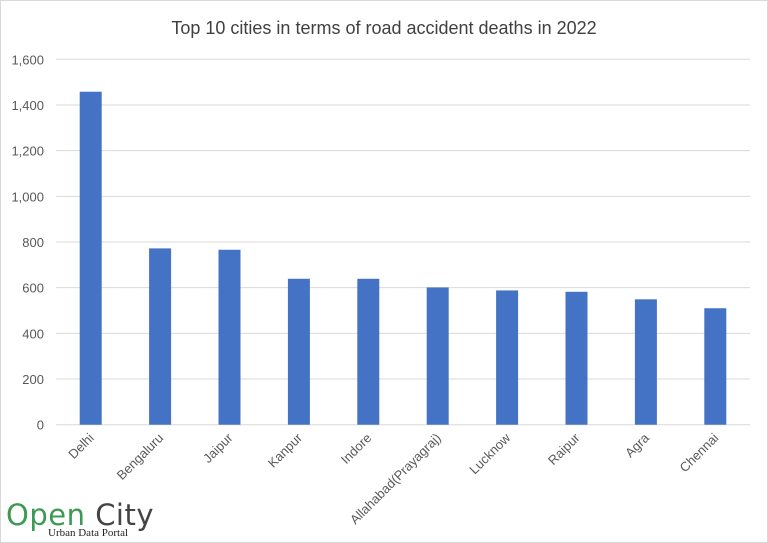  I want to click on x-tick-label: Chennai, so click(699, 452).